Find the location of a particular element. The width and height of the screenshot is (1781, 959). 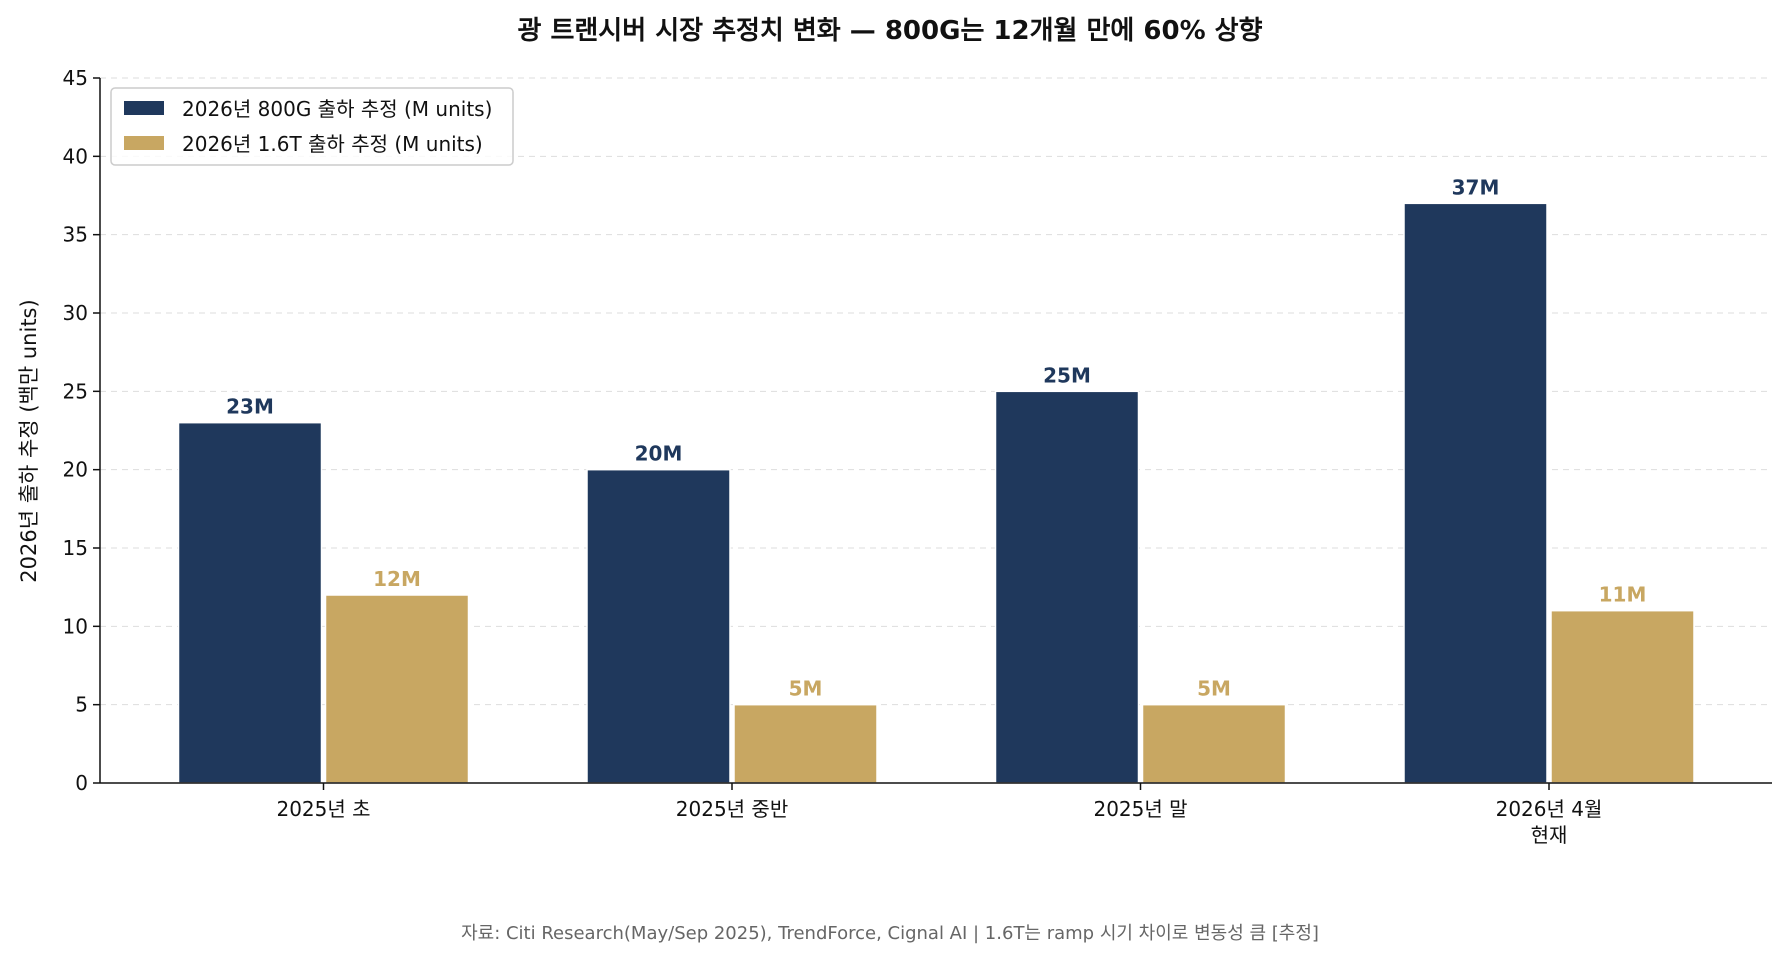

x-tick-label-3: 2026년 4월 현재 is located at coordinates (1549, 822).